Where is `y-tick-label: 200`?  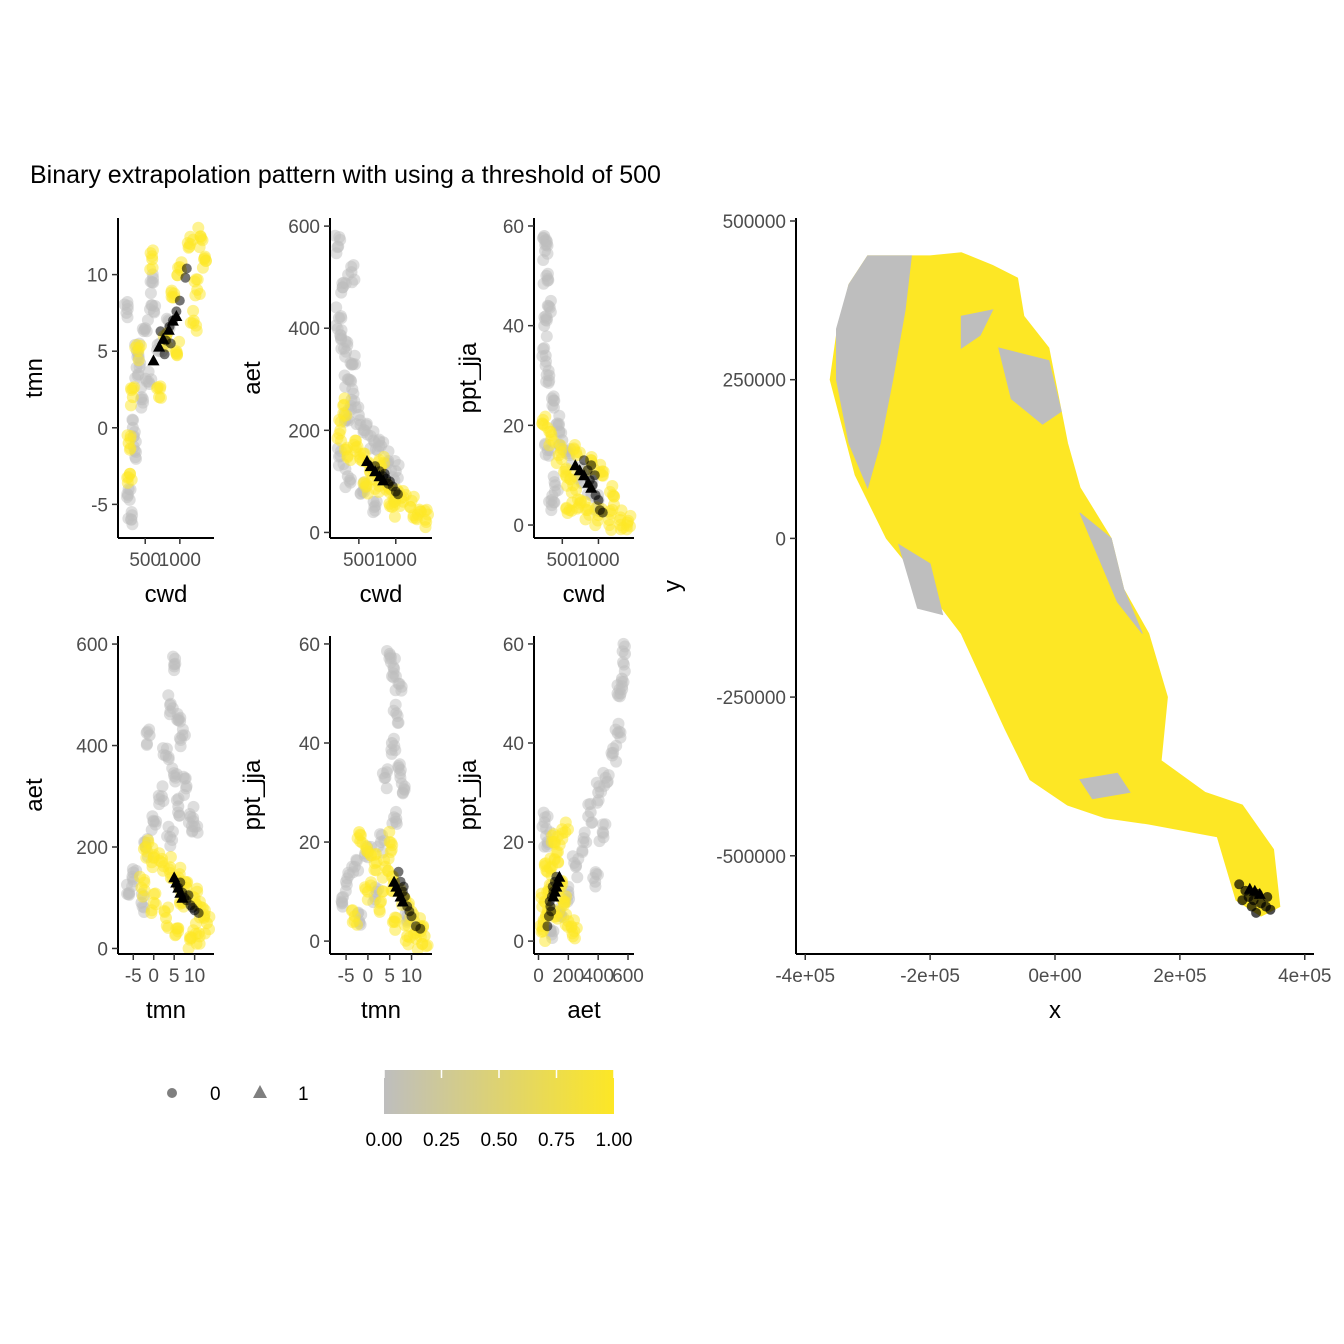
y-tick-label: 200 is located at coordinates (92, 848).